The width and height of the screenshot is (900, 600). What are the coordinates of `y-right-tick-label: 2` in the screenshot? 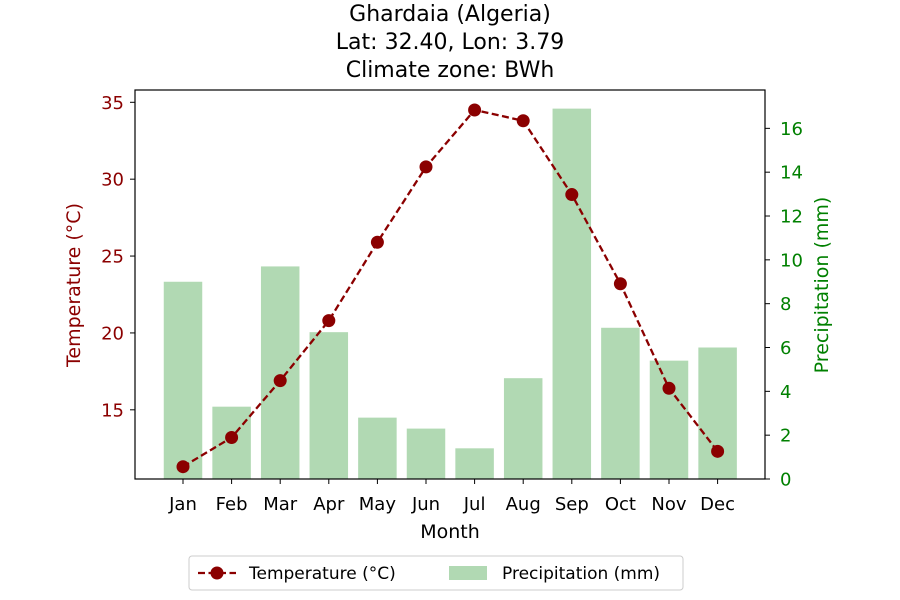 It's located at (785, 436).